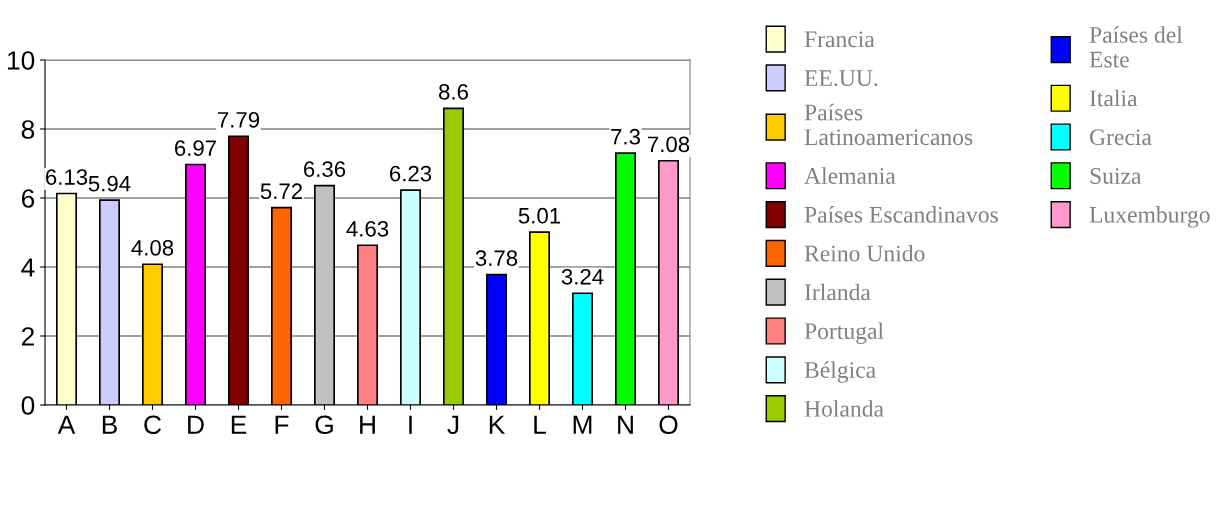 Image resolution: width=1229 pixels, height=508 pixels. I want to click on data-label: 6.13, so click(67, 177).